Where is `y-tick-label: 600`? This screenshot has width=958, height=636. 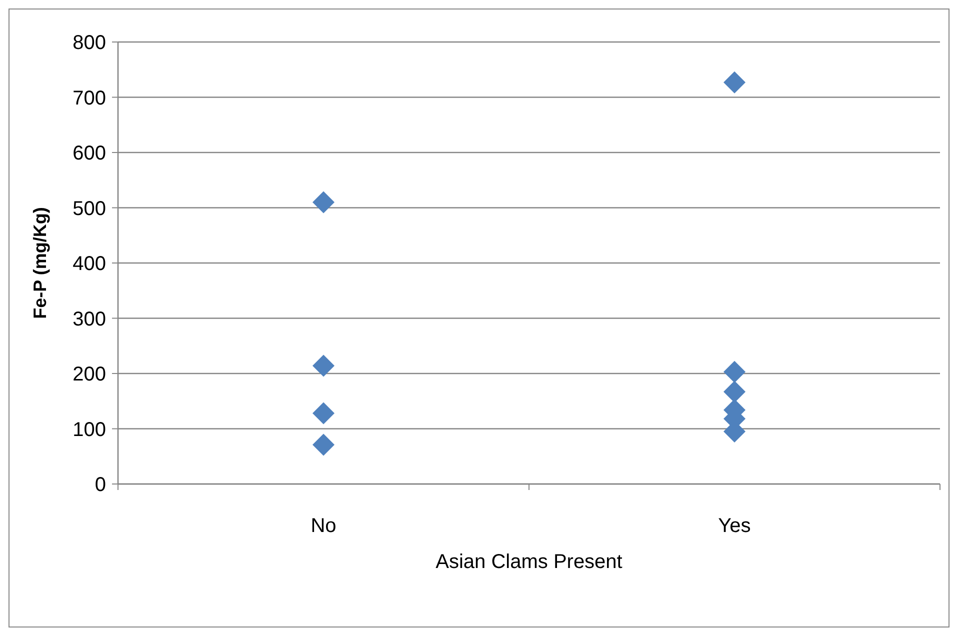 y-tick-label: 600 is located at coordinates (89, 153).